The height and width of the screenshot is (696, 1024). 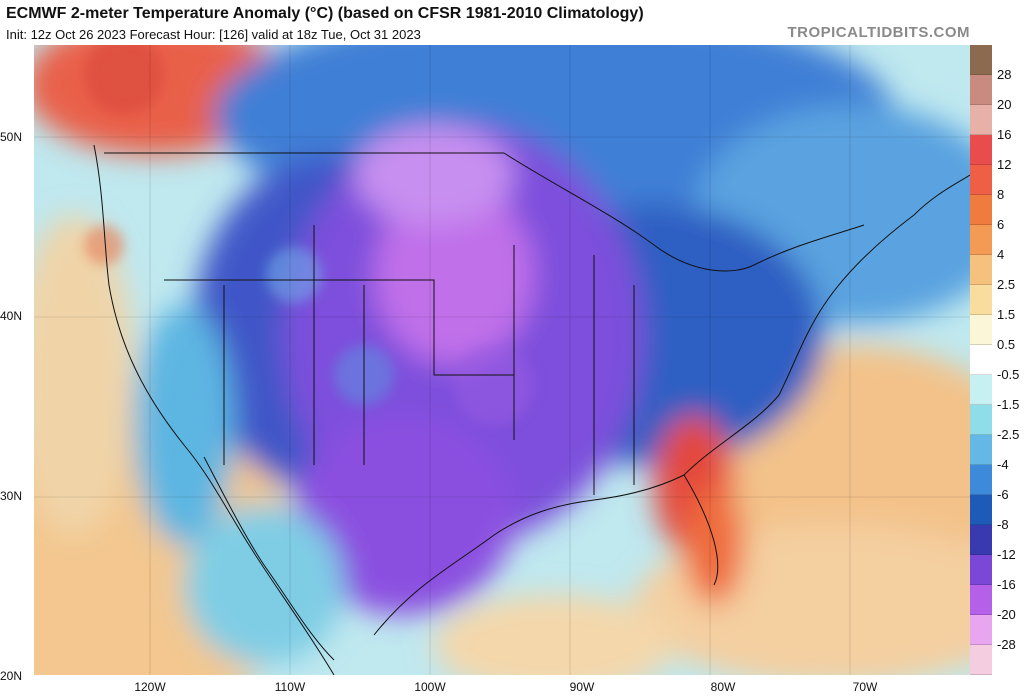 I want to click on colorbar-label: 8, so click(x=1001, y=194).